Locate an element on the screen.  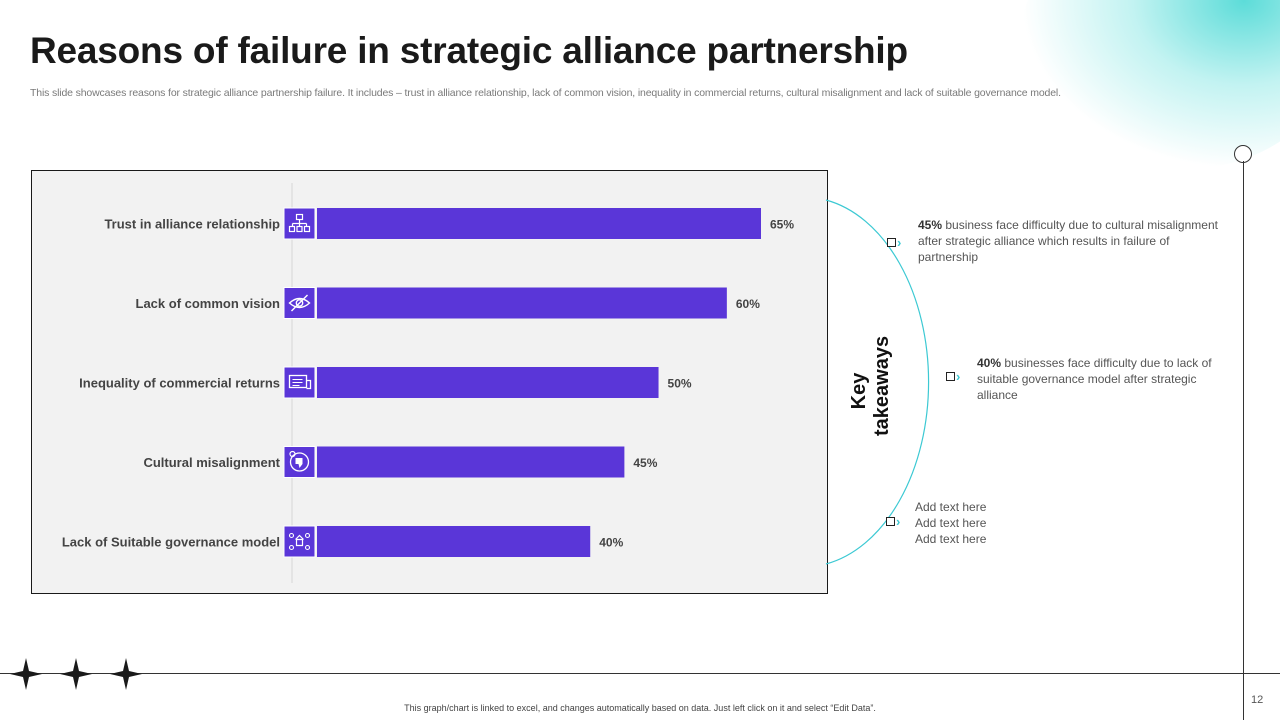
thumbs-down-icon is located at coordinates (299, 461).